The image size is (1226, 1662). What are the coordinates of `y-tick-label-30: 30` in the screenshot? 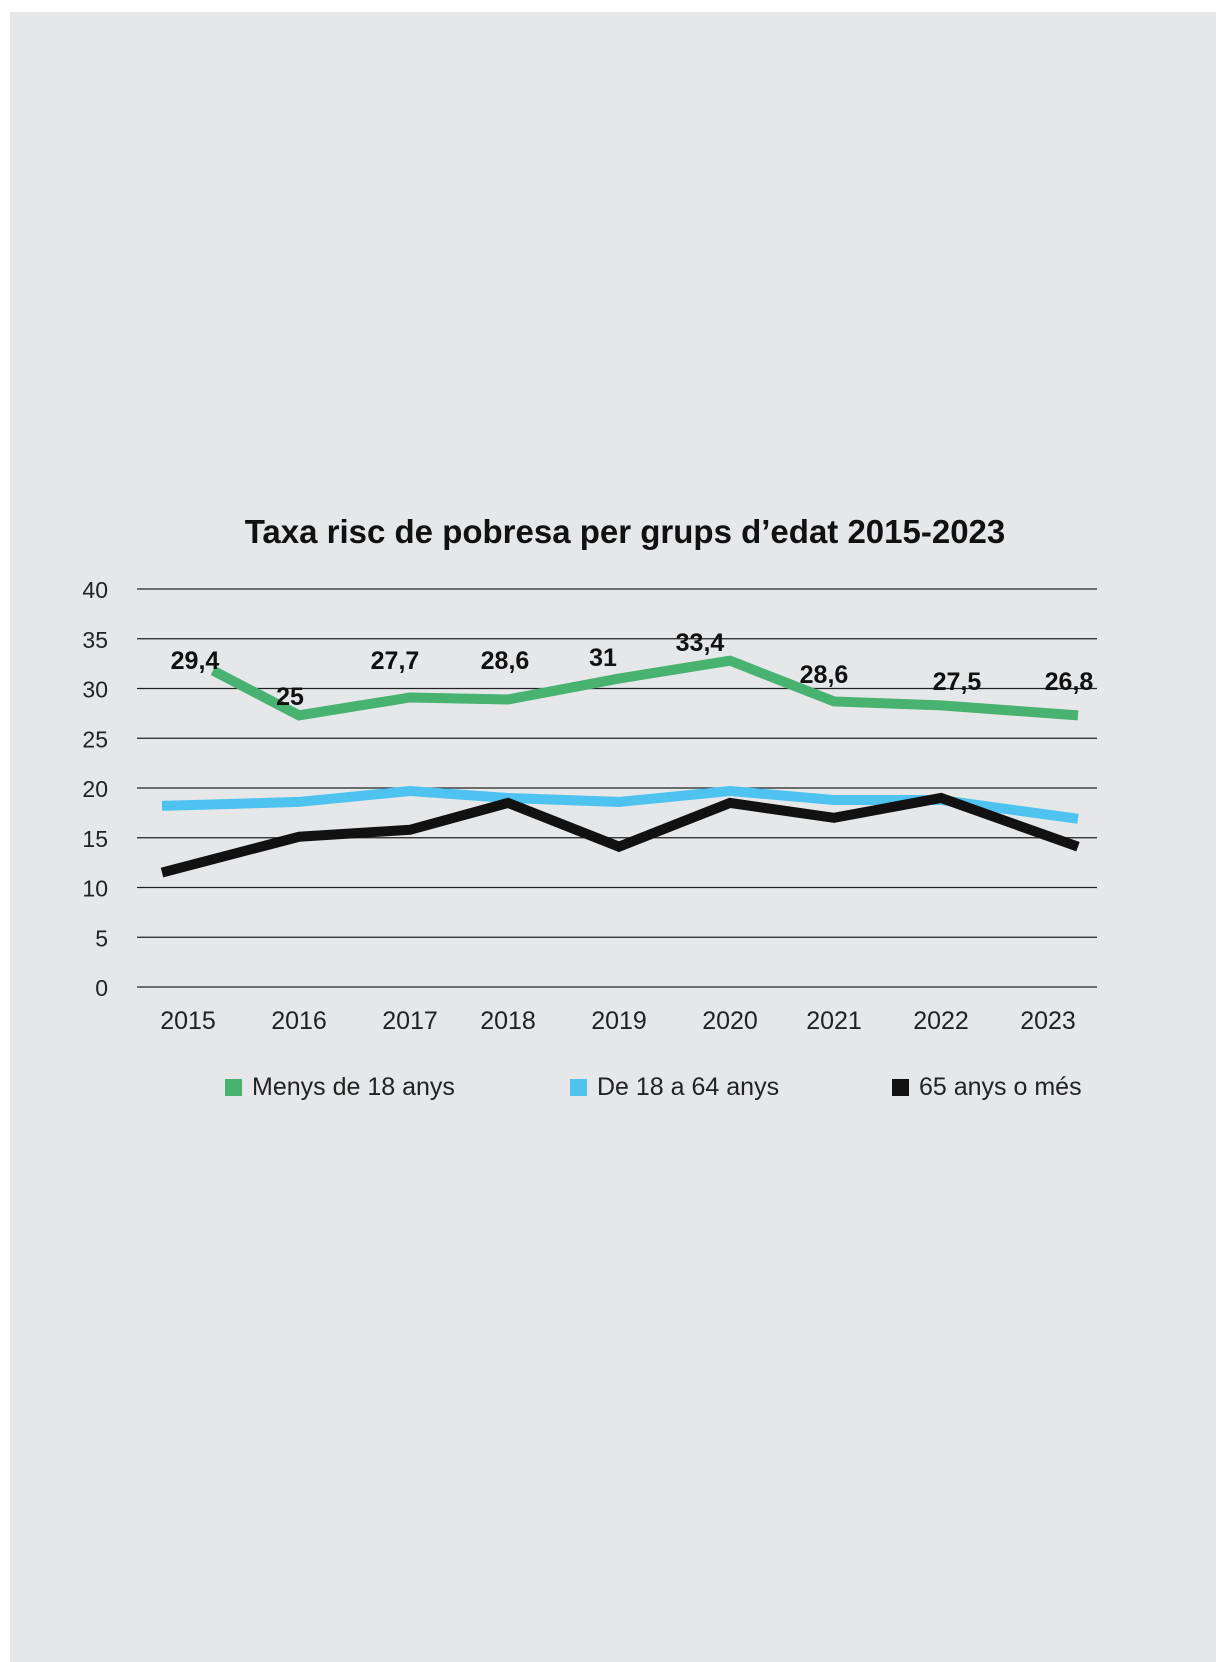 It's located at (95, 690).